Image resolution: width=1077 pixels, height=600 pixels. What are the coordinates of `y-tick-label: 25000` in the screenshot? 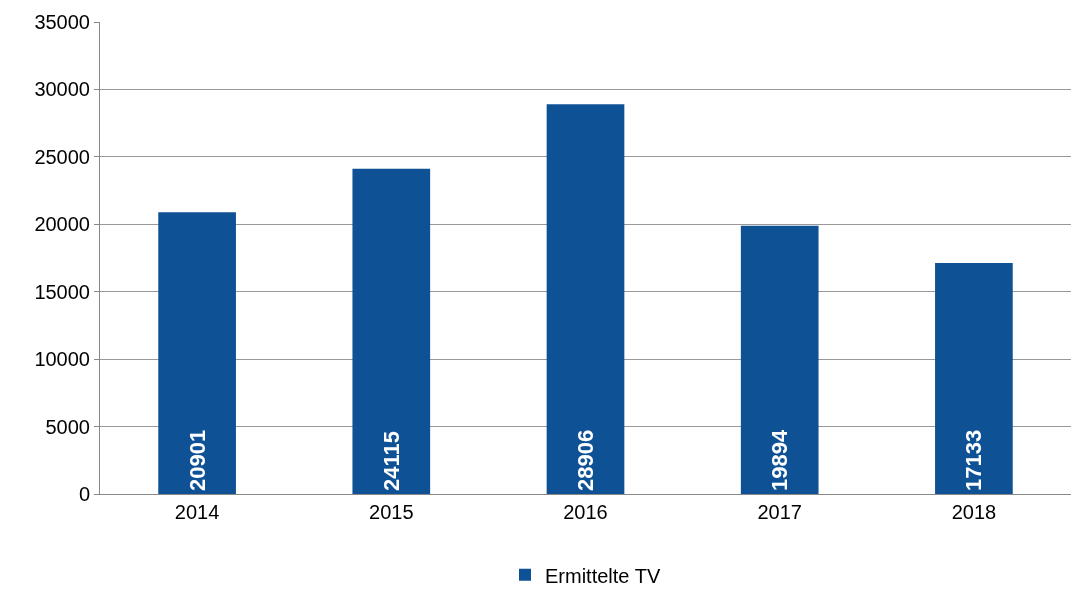 It's located at (62, 156).